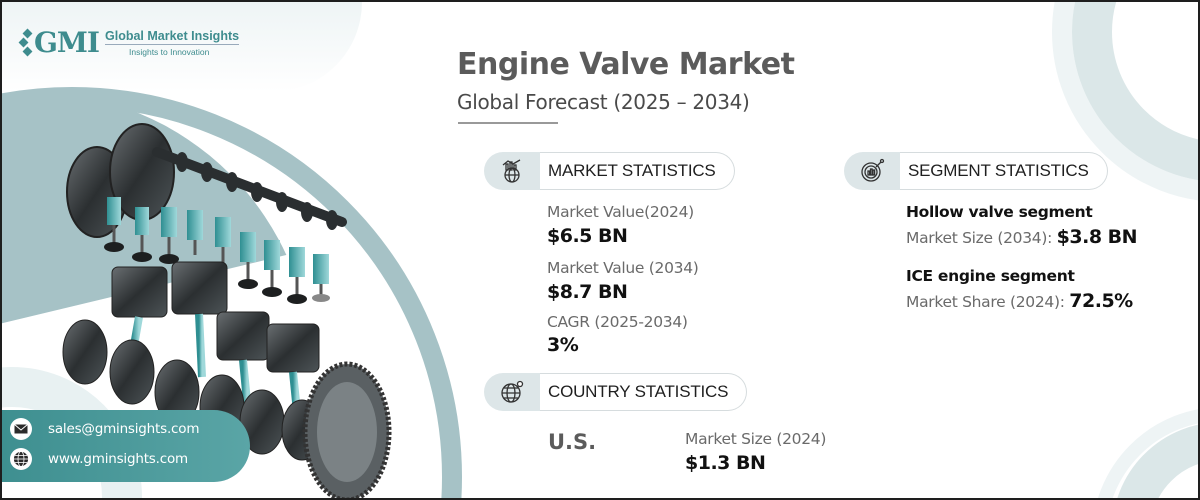 The height and width of the screenshot is (500, 1200). I want to click on segment-statistics-header: SEGMENT STATISTICS, so click(976, 171).